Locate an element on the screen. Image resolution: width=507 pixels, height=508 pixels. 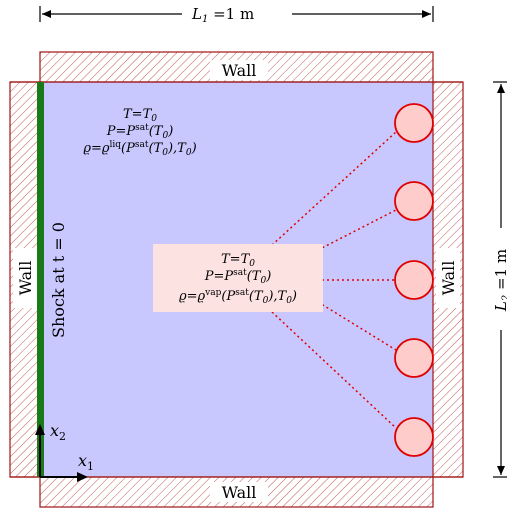
height-label: L2 =1 m is located at coordinates (499, 280).